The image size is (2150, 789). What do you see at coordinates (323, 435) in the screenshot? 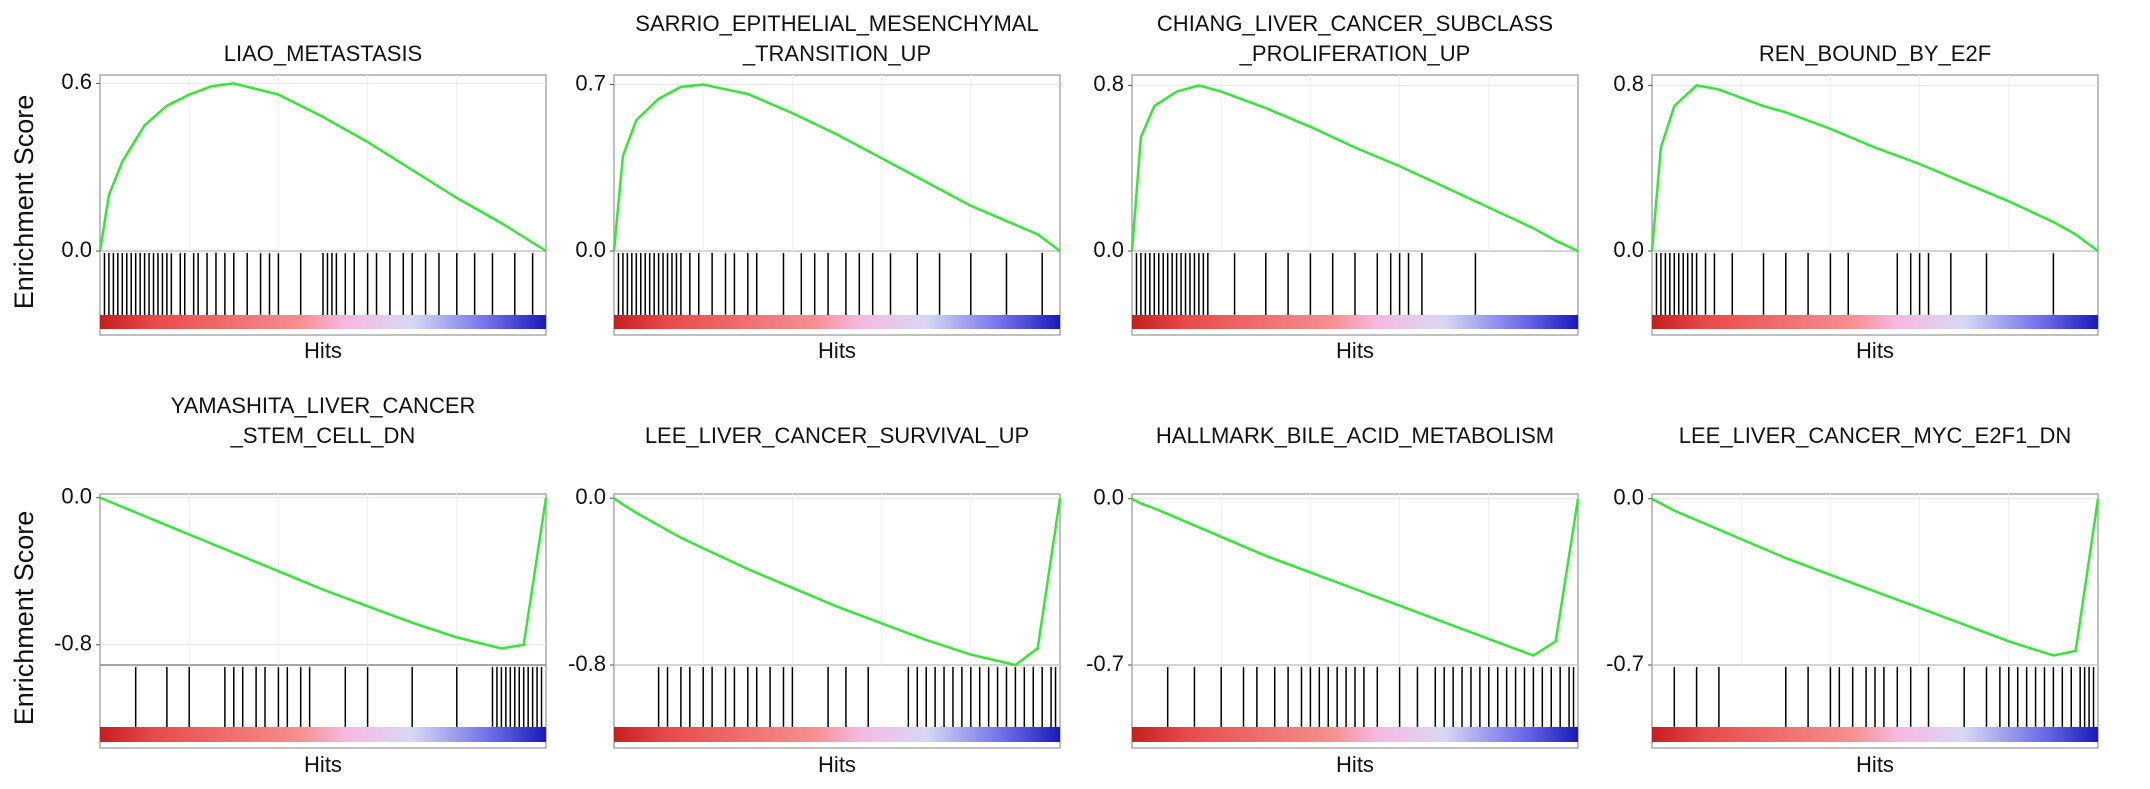
I see `chart-title: _STEM_CELL_DN` at bounding box center [323, 435].